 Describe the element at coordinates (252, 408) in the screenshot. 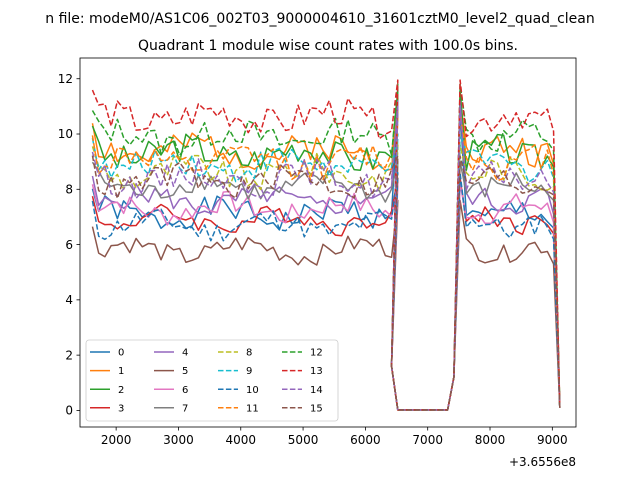

I see `legend-label-11: 11` at that location.